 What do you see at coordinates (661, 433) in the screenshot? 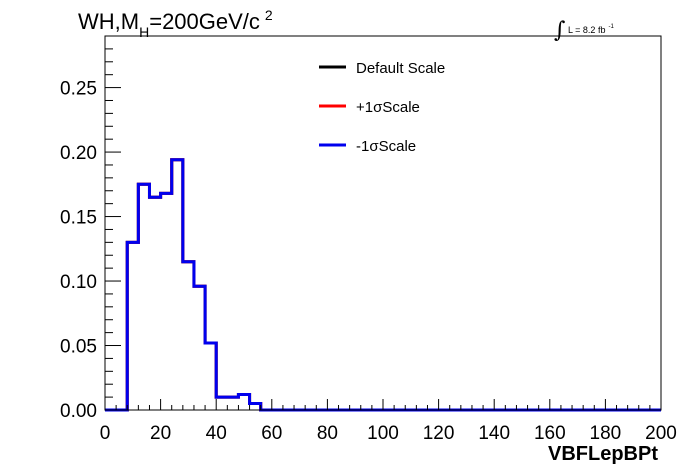
I see `x-tick-label: 200` at bounding box center [661, 433].